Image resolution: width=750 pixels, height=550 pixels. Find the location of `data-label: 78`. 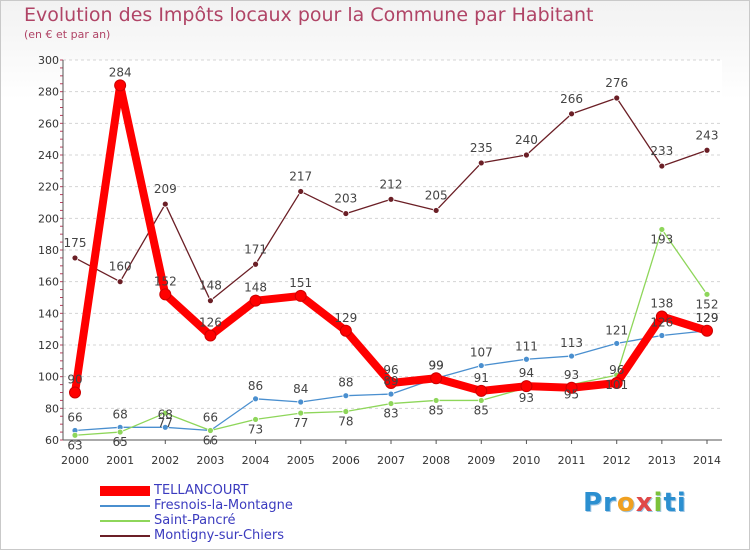

data-label: 78 is located at coordinates (345, 422).